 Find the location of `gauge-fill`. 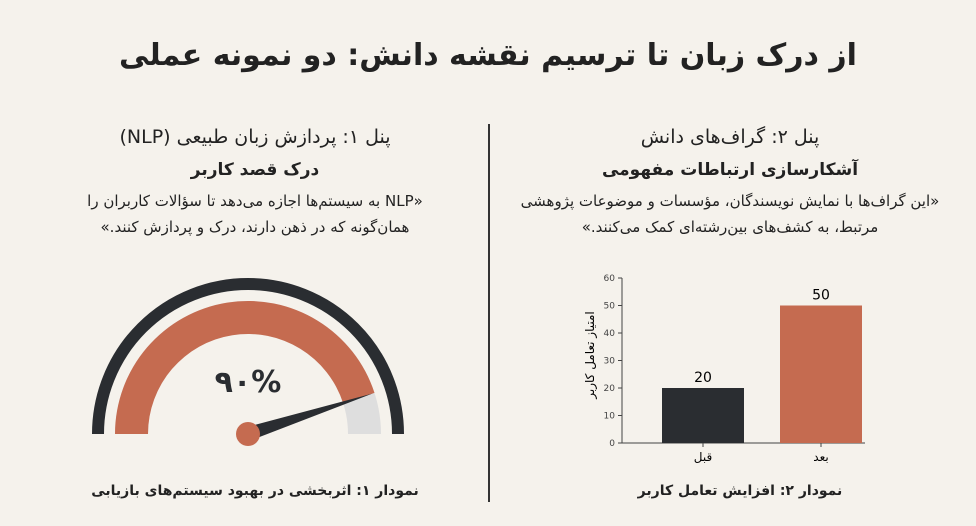

gauge-fill is located at coordinates (245, 367).